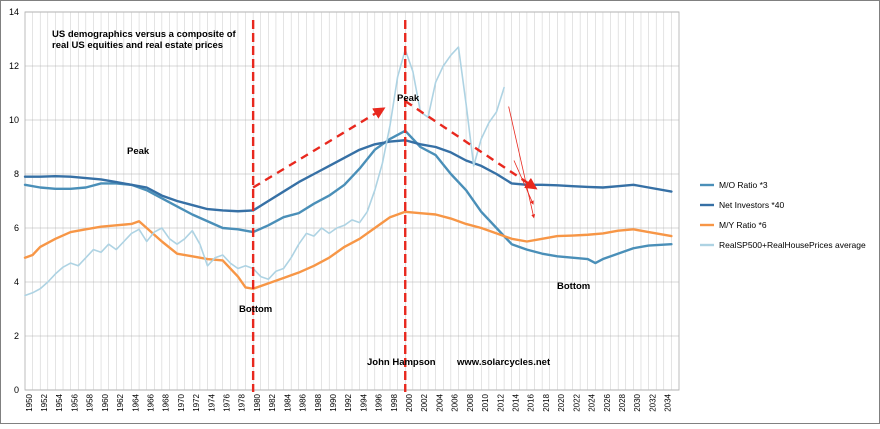 This screenshot has width=880, height=429. What do you see at coordinates (485, 402) in the screenshot?
I see `x-tick-label: 2010` at bounding box center [485, 402].